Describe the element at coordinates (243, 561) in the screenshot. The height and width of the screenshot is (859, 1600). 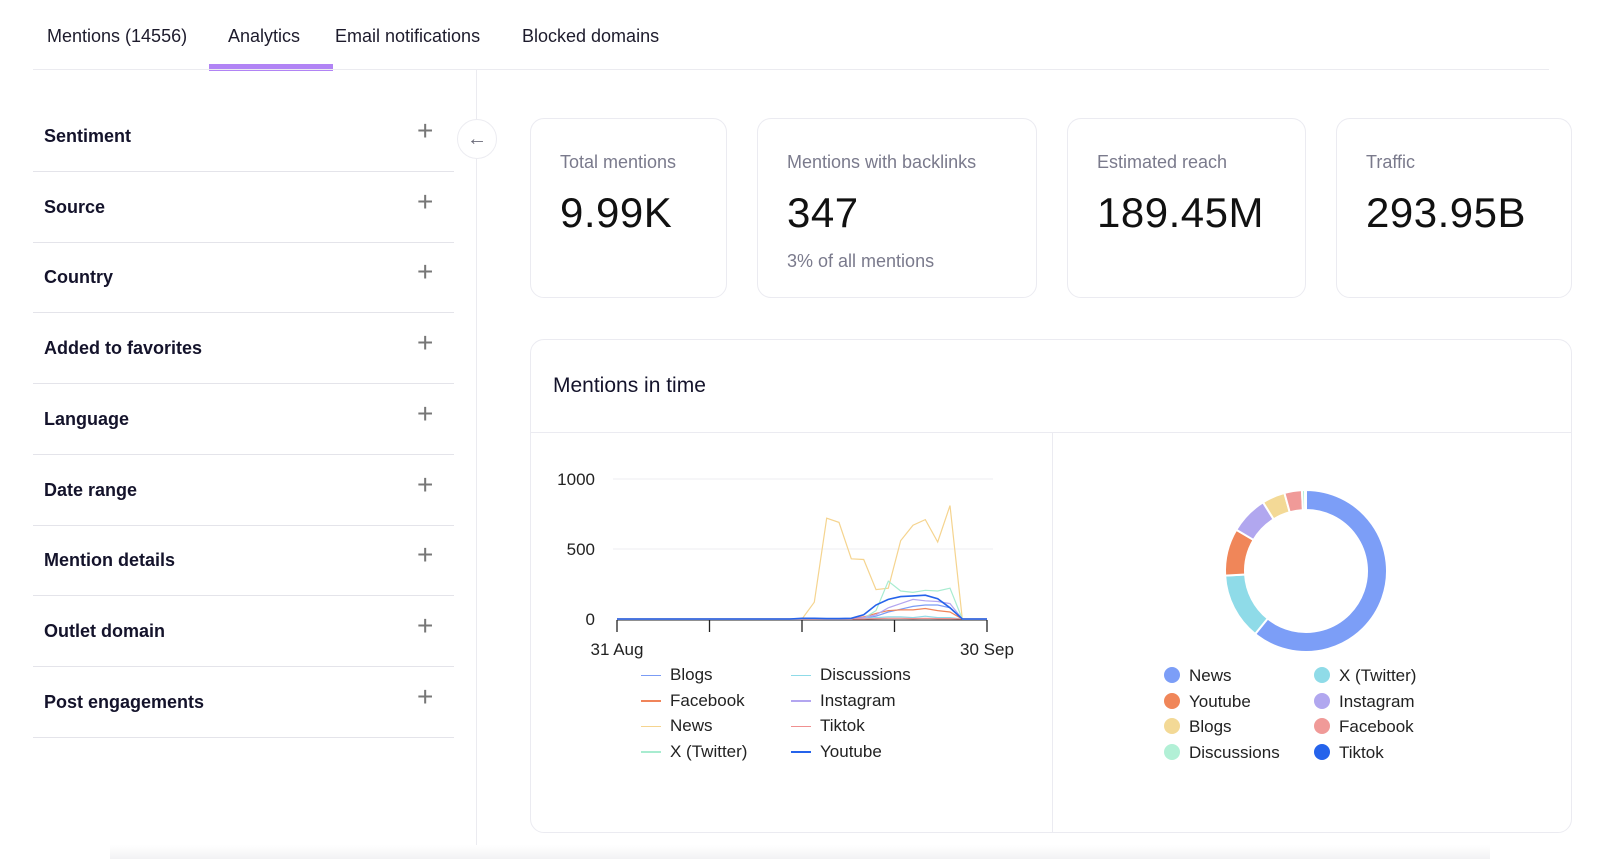
I see `filter-mention-details: Mention details +` at that location.